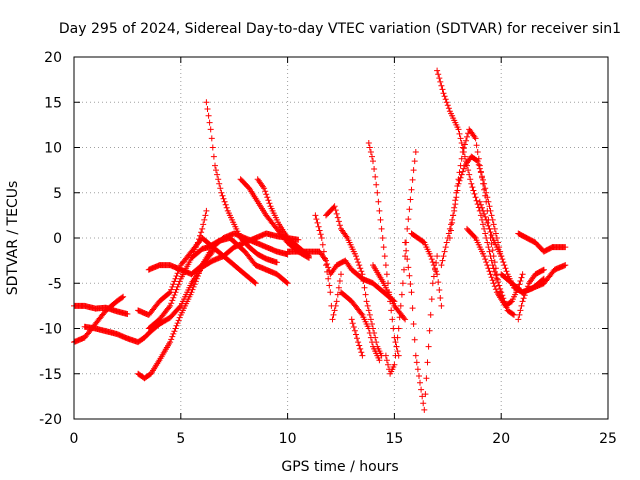 Image resolution: width=640 pixels, height=480 pixels. I want to click on x-tick-label: 5, so click(180, 439).